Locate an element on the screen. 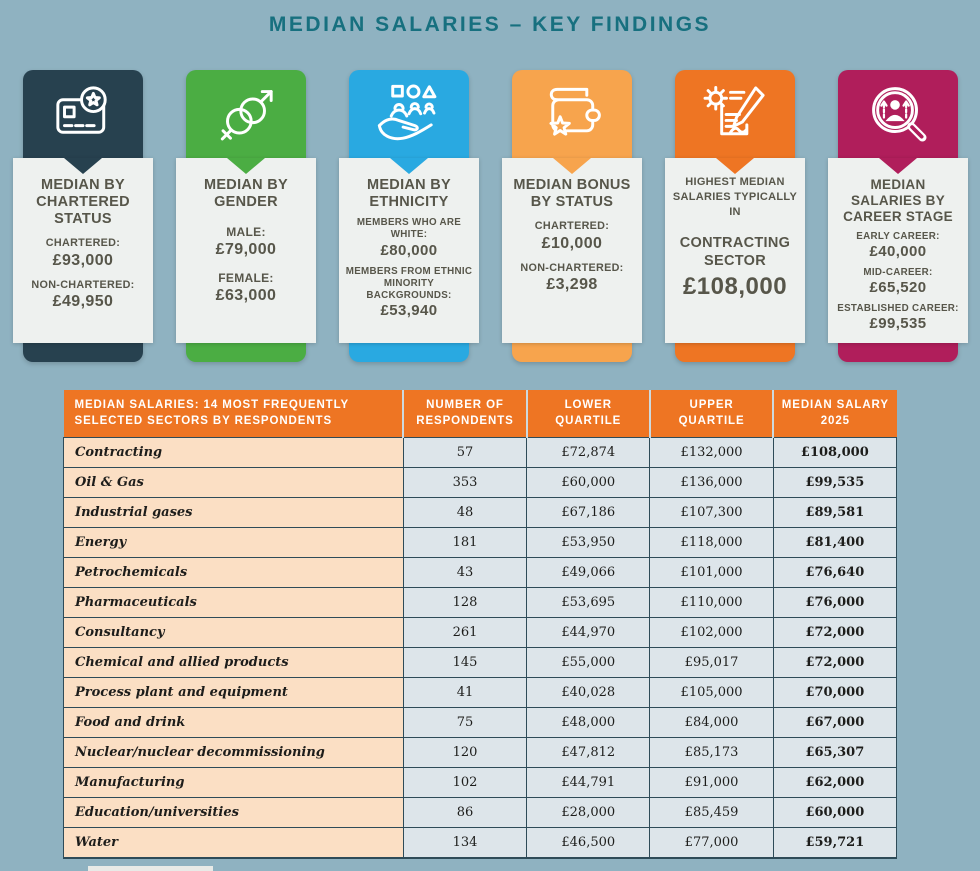 Image resolution: width=980 pixels, height=871 pixels. respondents-cell: 261 is located at coordinates (465, 633).